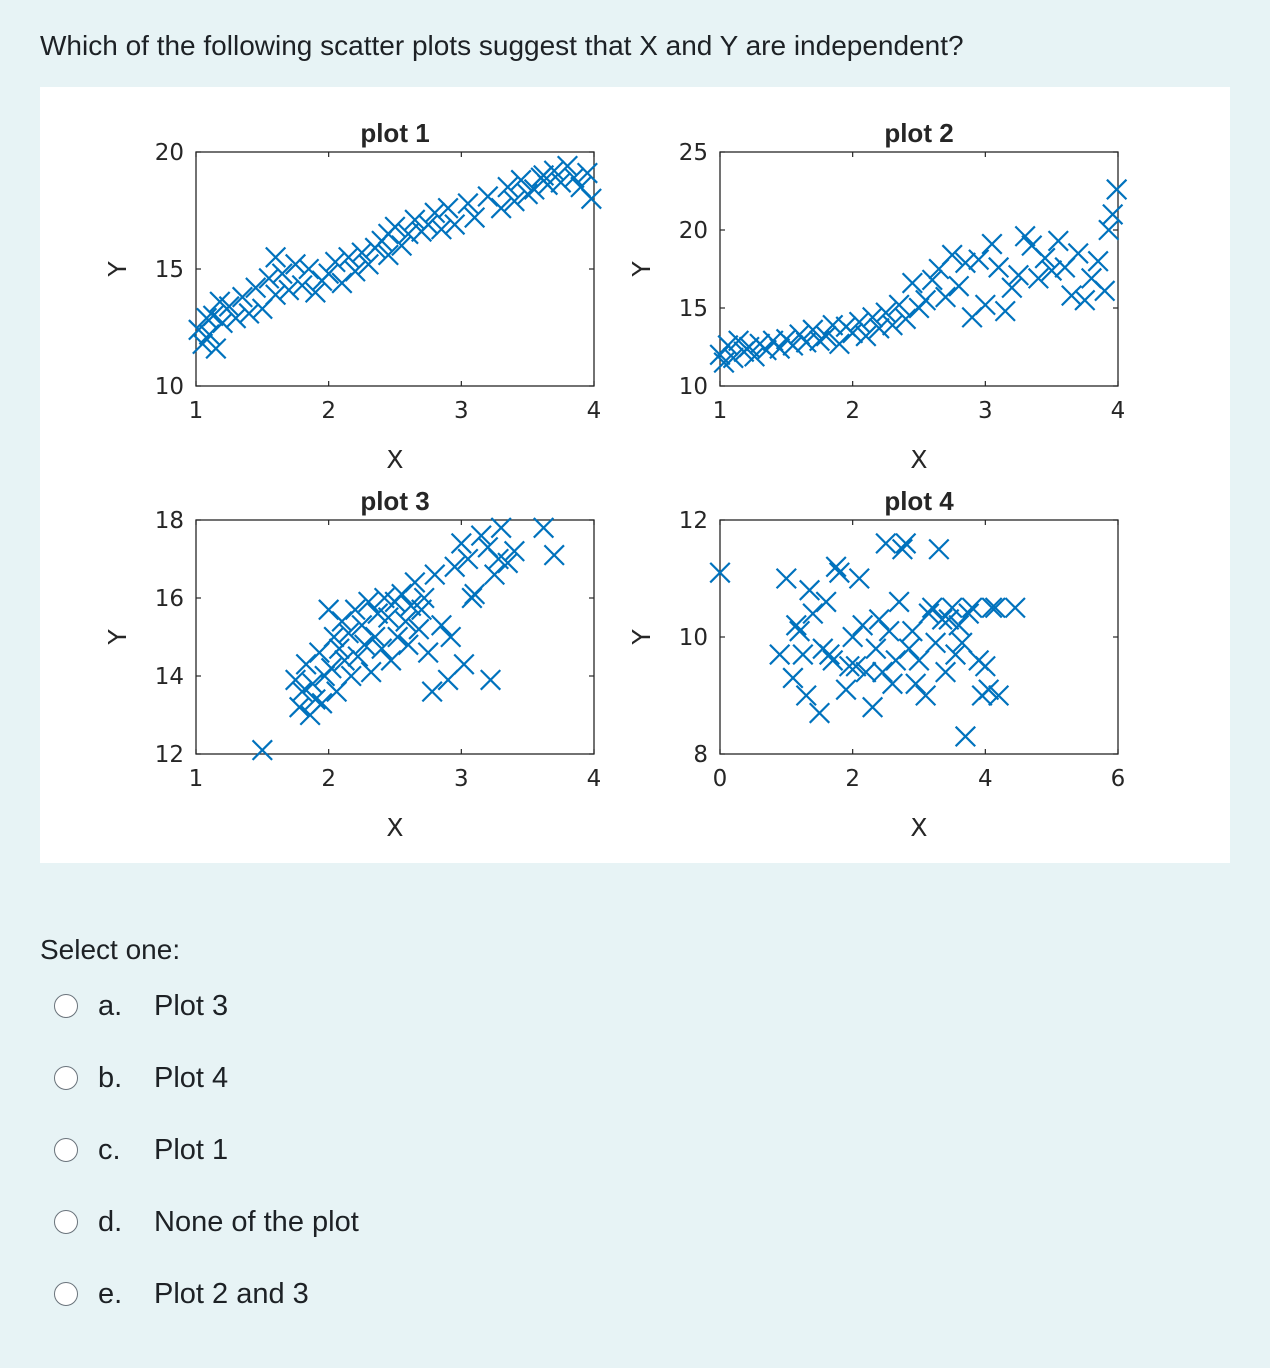 This screenshot has height=1368, width=1270. Describe the element at coordinates (354, 1078) in the screenshot. I see `option-b: b. Plot 4` at that location.